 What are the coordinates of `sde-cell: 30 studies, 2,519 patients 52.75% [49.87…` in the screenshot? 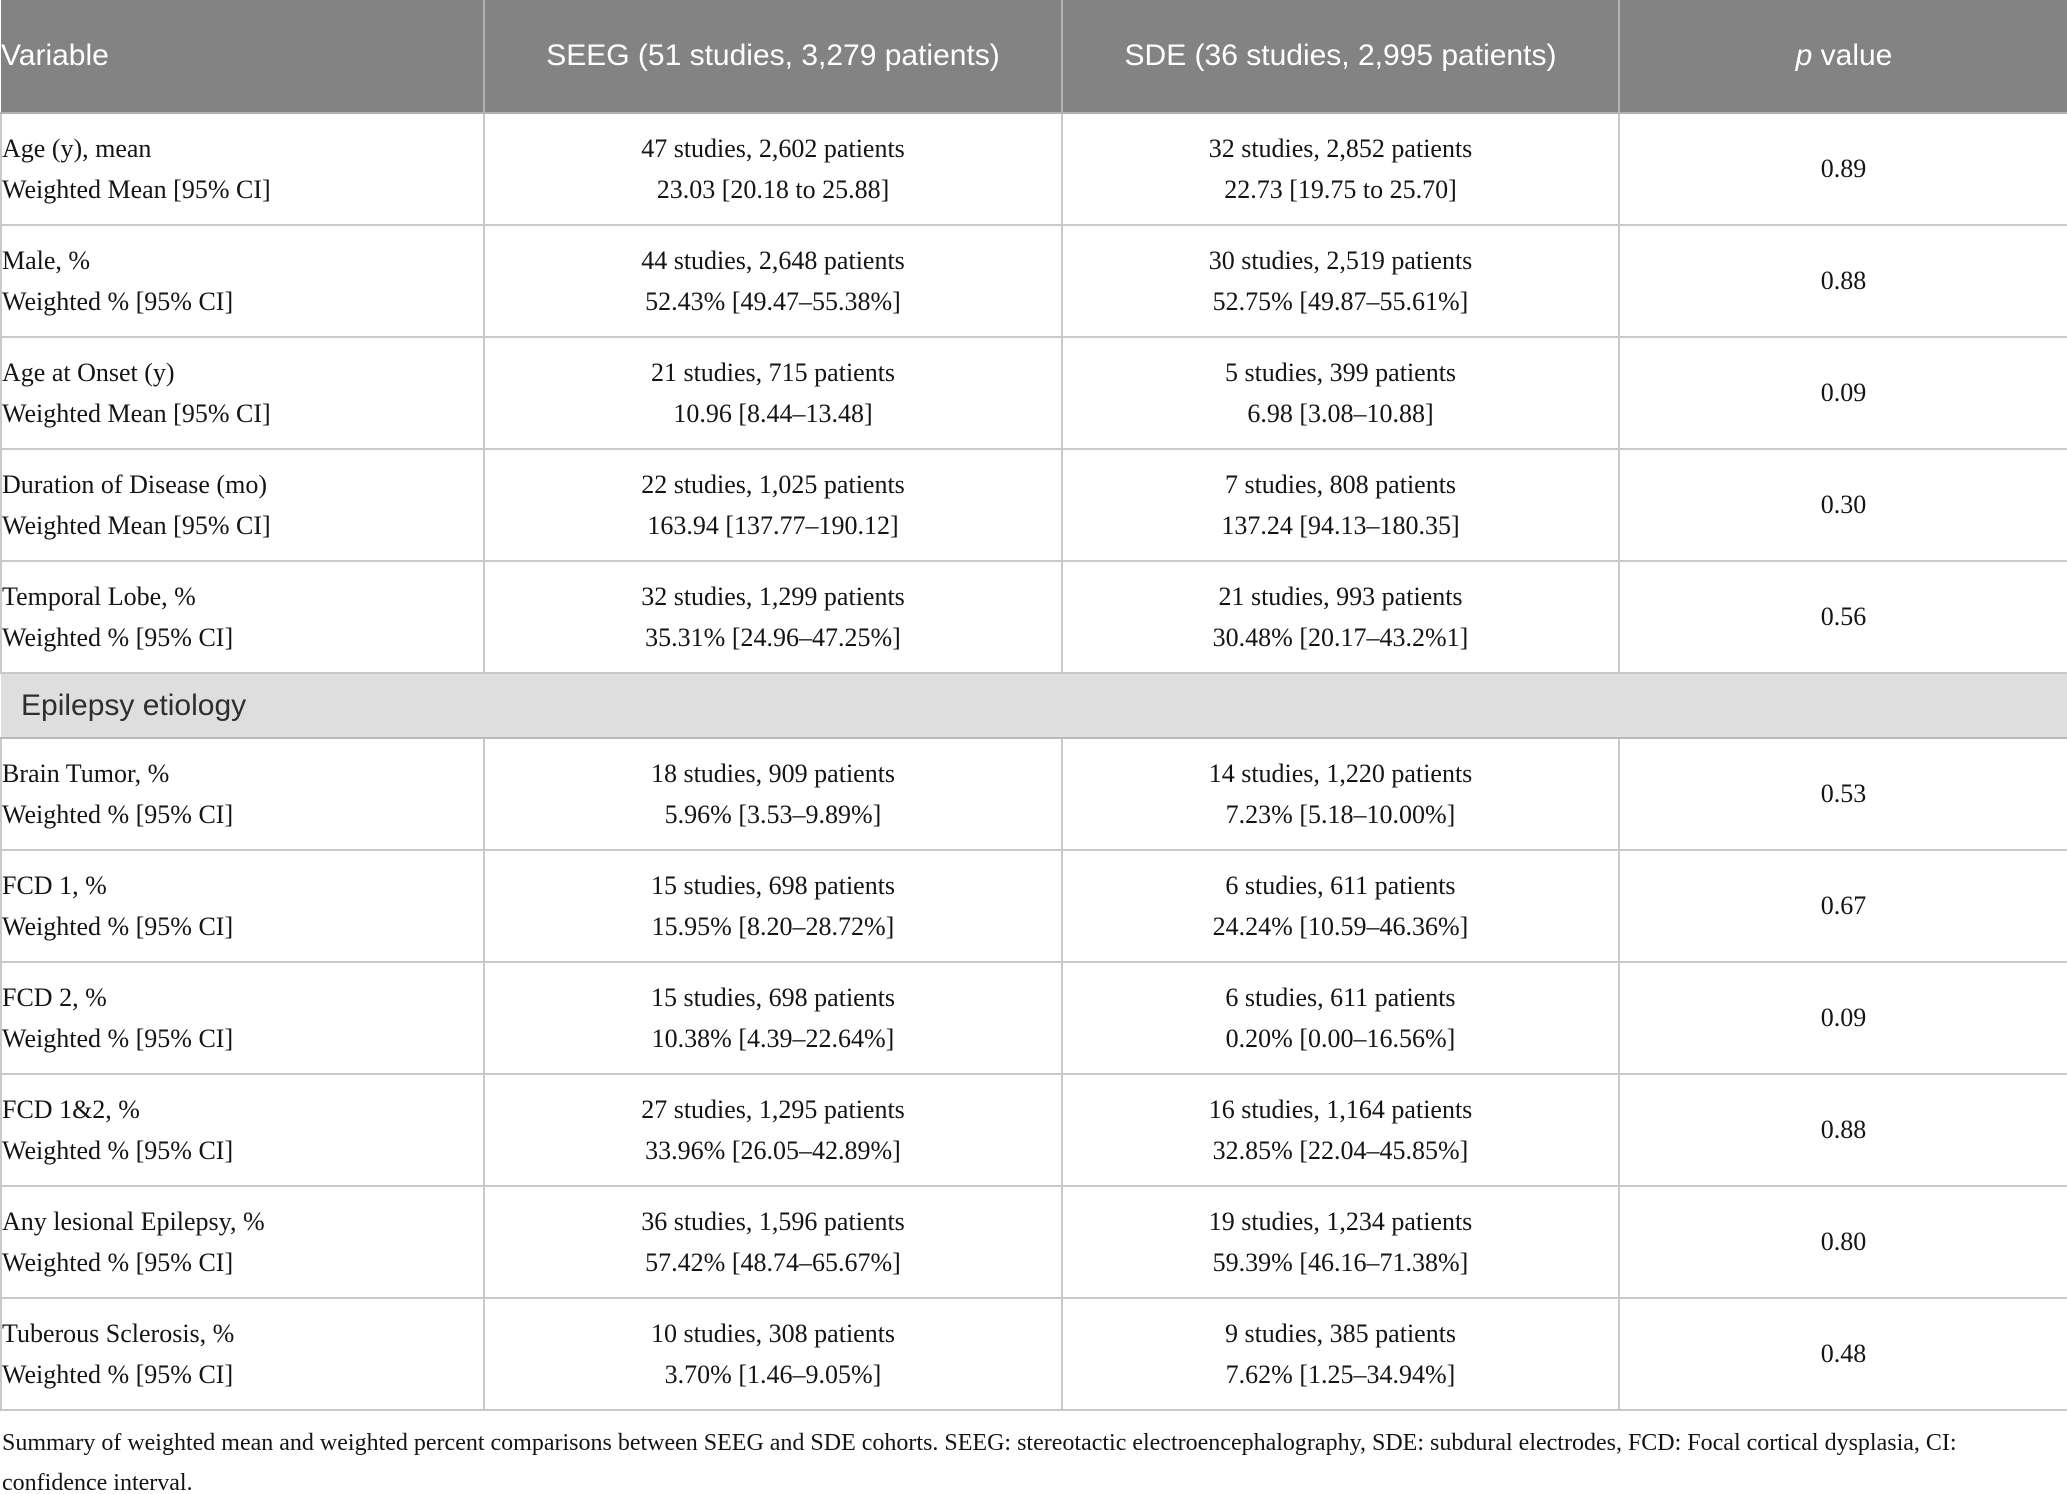 It's located at (1340, 281).